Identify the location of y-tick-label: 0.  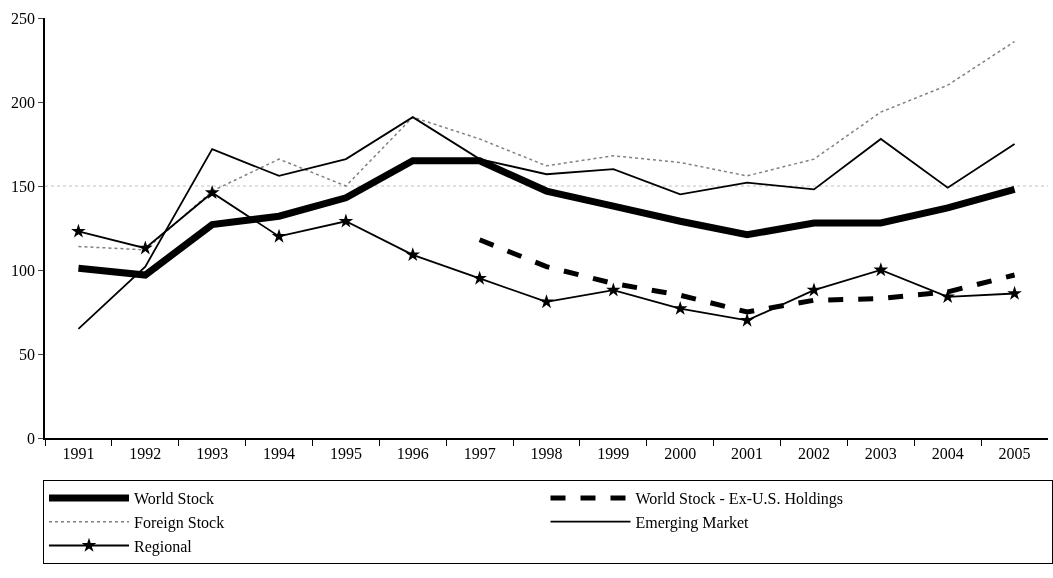
(31, 438).